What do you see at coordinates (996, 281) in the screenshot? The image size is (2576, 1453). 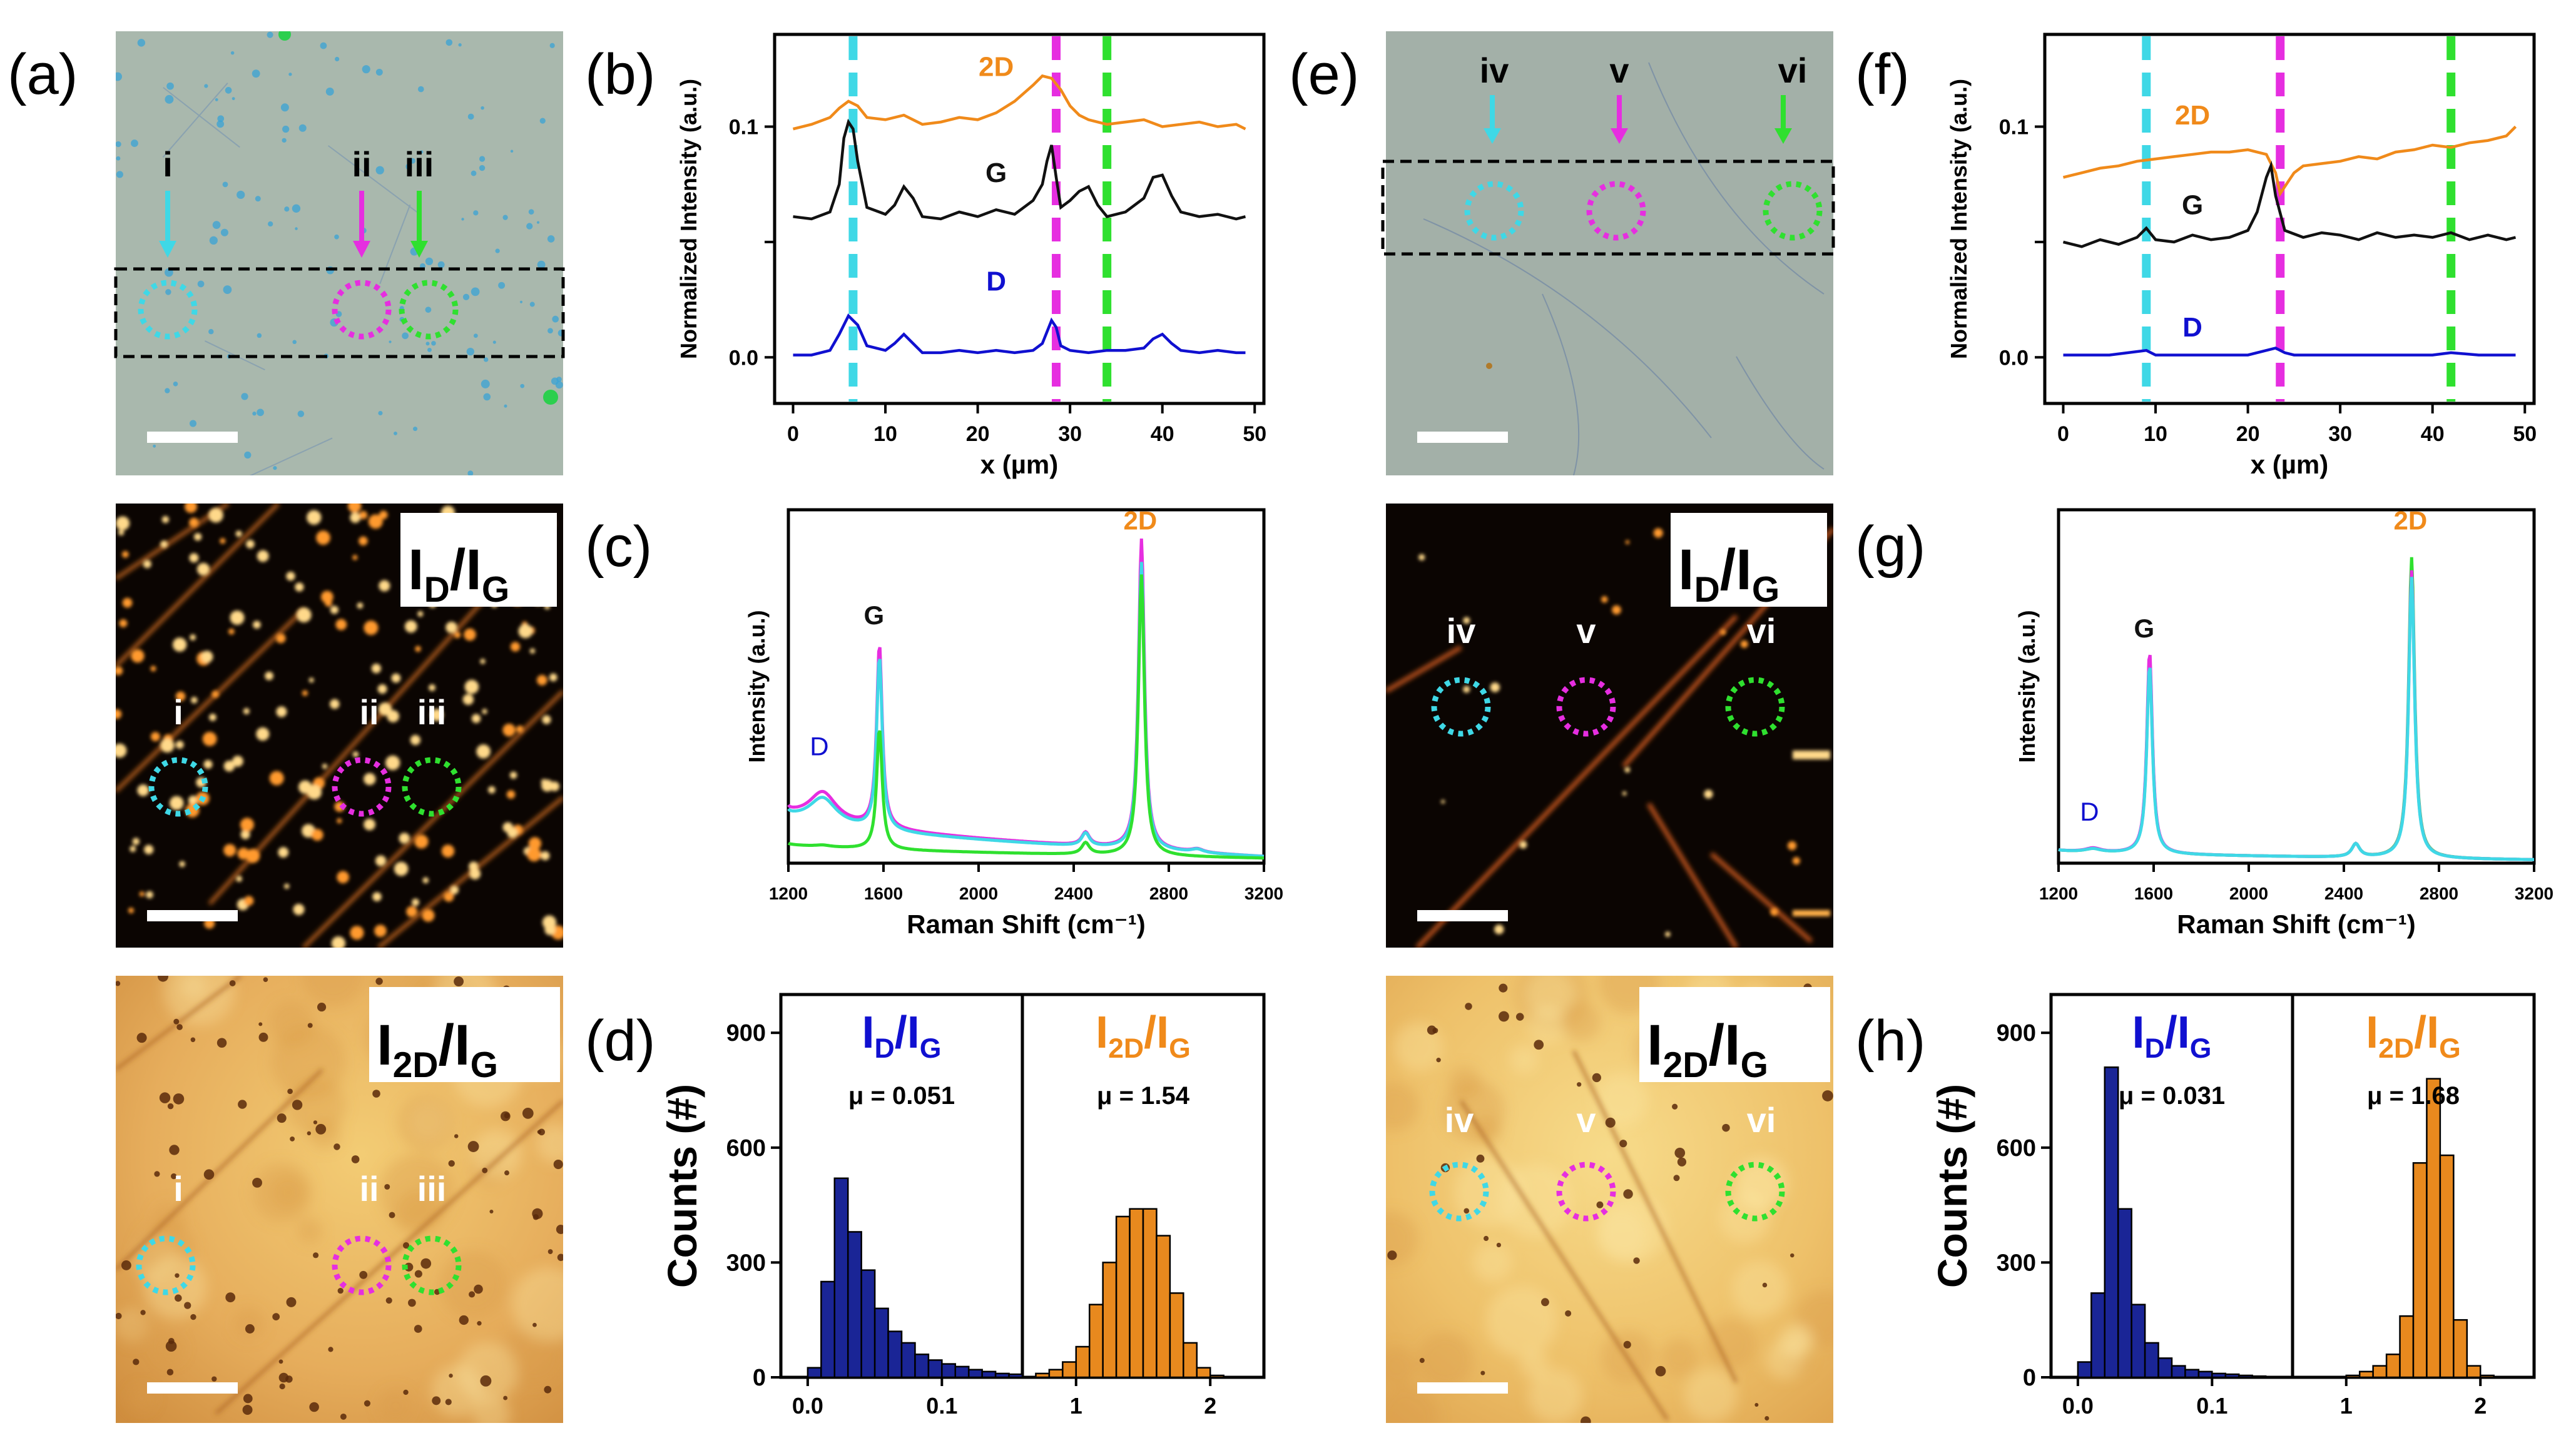 I see `series-label: D` at bounding box center [996, 281].